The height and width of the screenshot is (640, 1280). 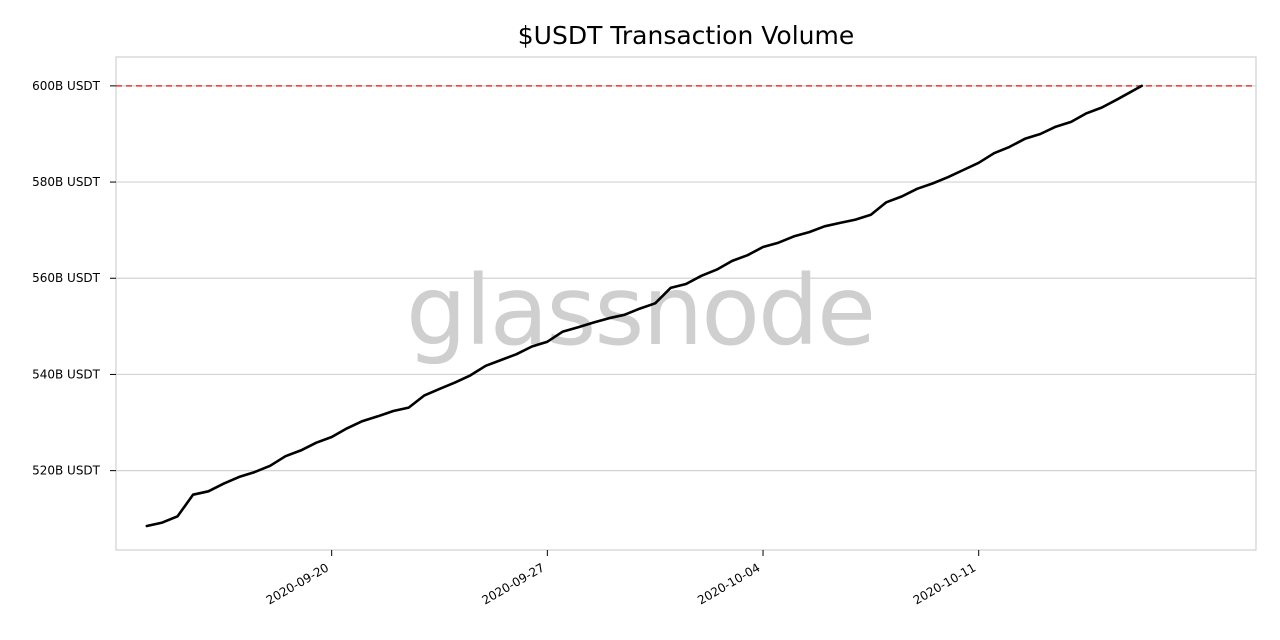 What do you see at coordinates (66, 182) in the screenshot?
I see `y-tick-label-3: 580B USDT` at bounding box center [66, 182].